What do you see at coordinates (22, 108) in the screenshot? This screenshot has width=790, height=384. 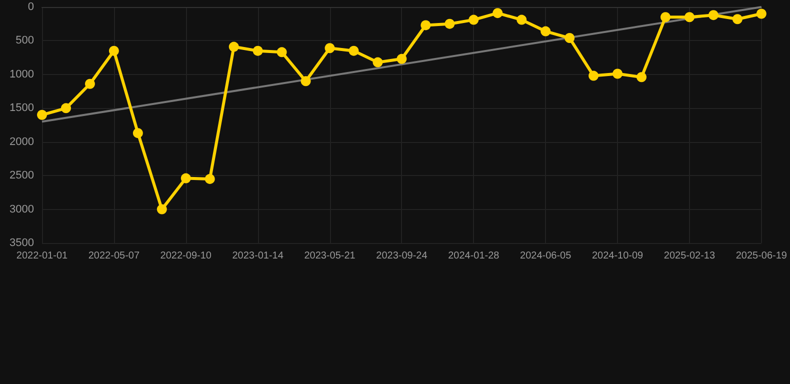 I see `y-tick-label: 1500` at bounding box center [22, 108].